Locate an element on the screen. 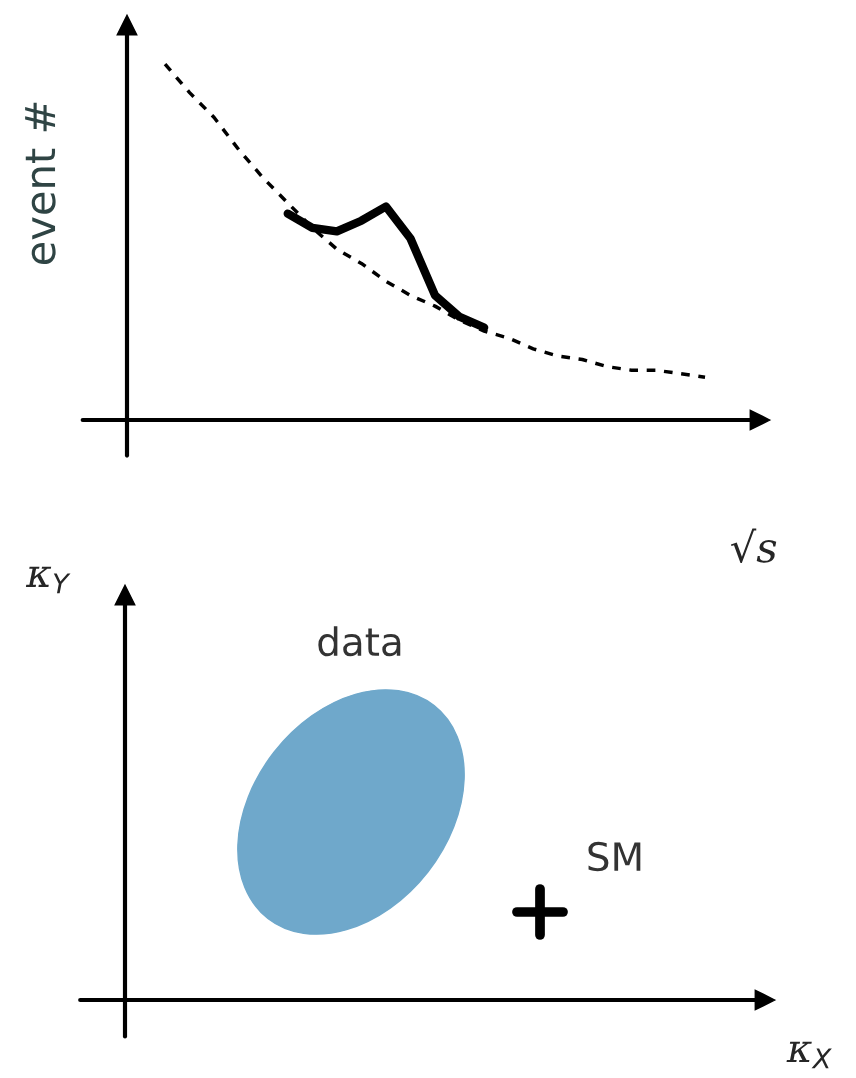  x-axis-title: √s is located at coordinates (753, 546).